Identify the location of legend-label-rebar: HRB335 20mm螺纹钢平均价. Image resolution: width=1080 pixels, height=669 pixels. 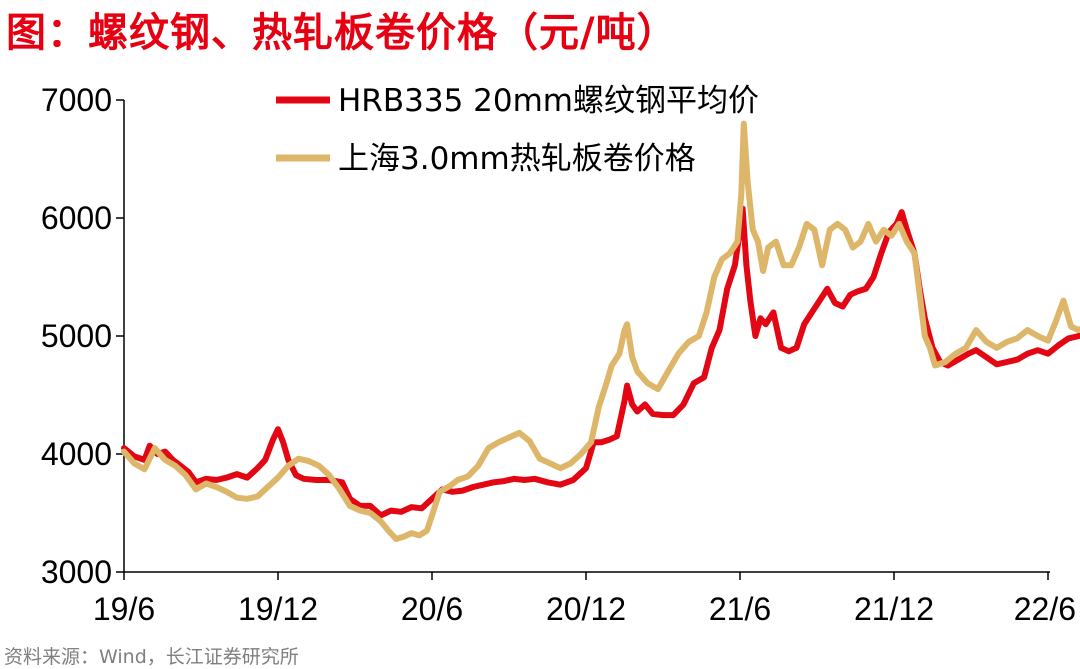
(548, 101).